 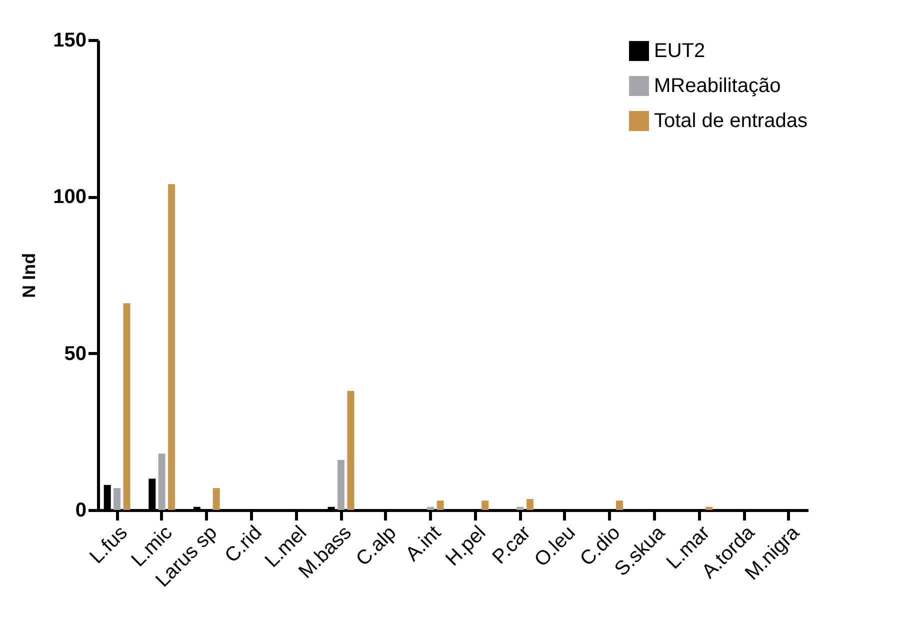 What do you see at coordinates (731, 121) in the screenshot?
I see `legend-label: Total de entradas` at bounding box center [731, 121].